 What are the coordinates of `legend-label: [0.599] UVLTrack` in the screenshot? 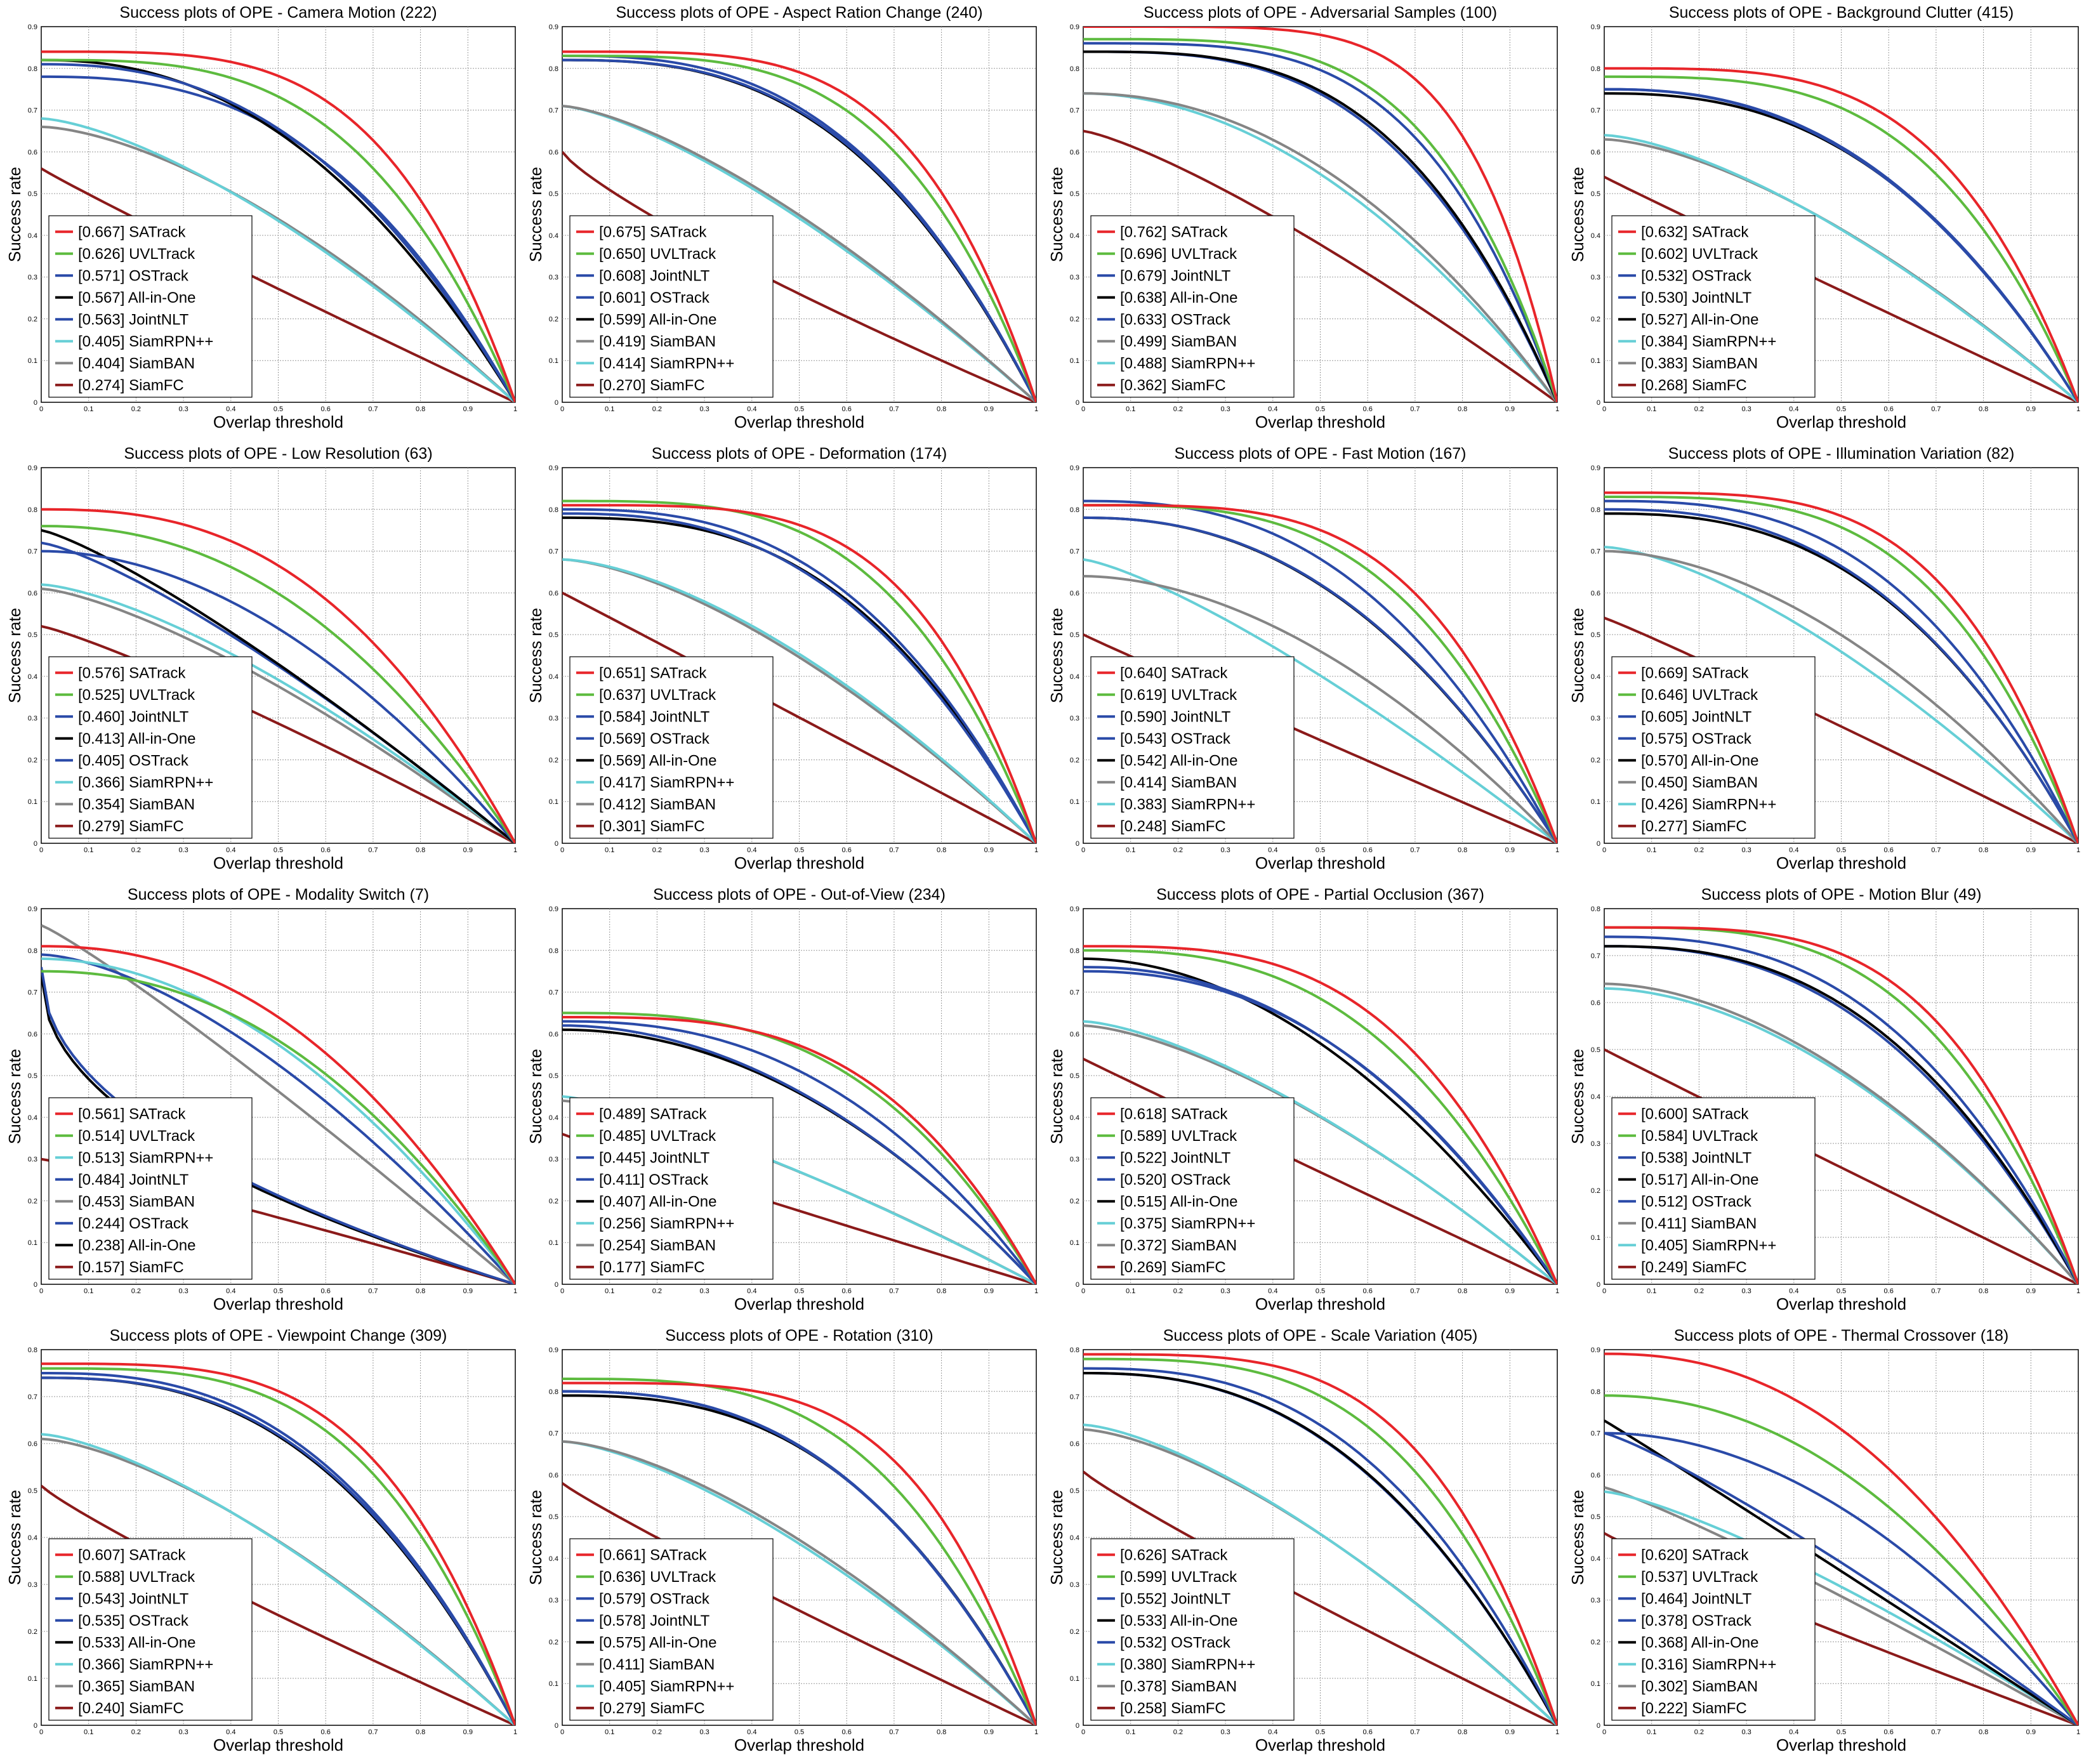 It's located at (1178, 1577).